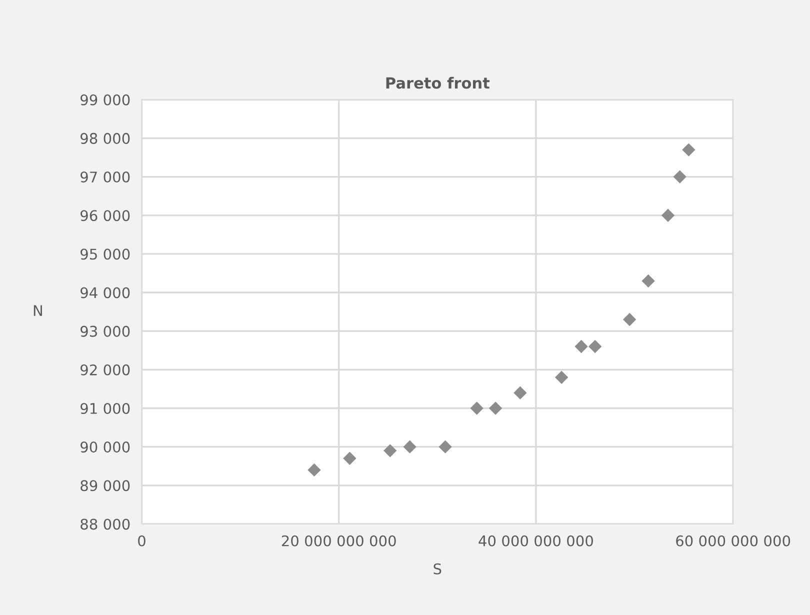 This screenshot has height=615, width=810. I want to click on y-tick-label: 96 000, so click(105, 216).